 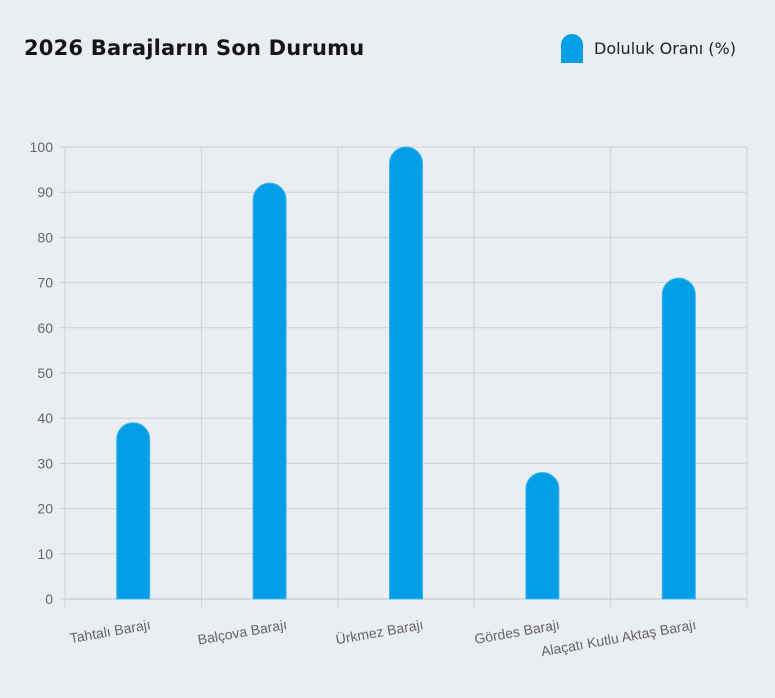 What do you see at coordinates (42, 147) in the screenshot?
I see `y-tick-label: 100` at bounding box center [42, 147].